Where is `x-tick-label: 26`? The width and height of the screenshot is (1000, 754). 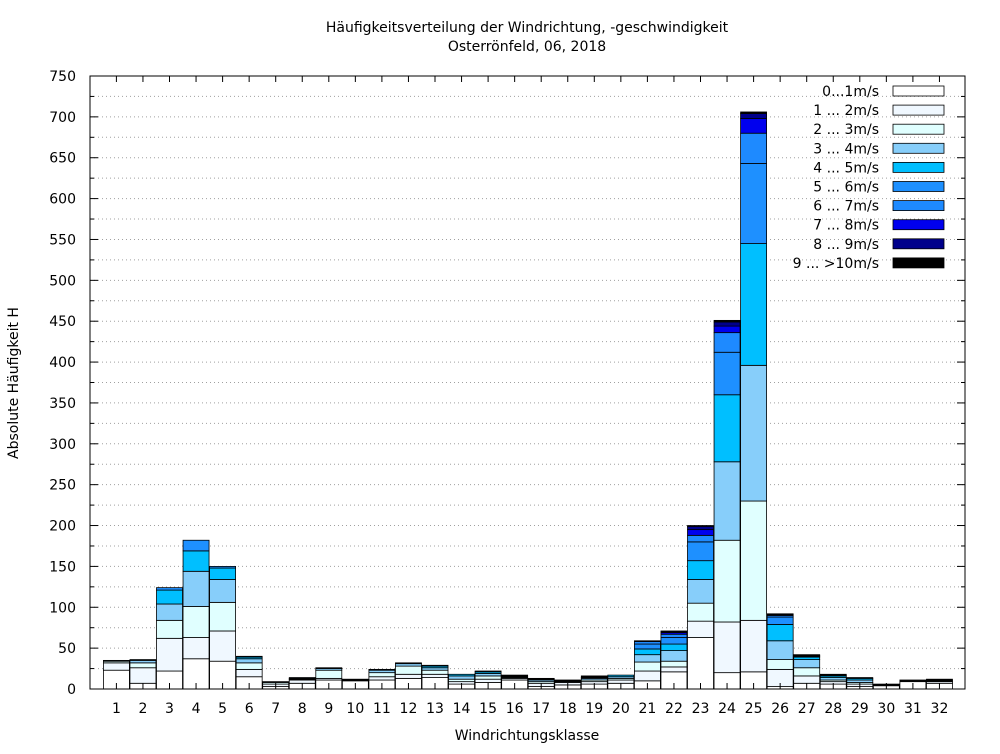
x-tick-label: 26 is located at coordinates (780, 709).